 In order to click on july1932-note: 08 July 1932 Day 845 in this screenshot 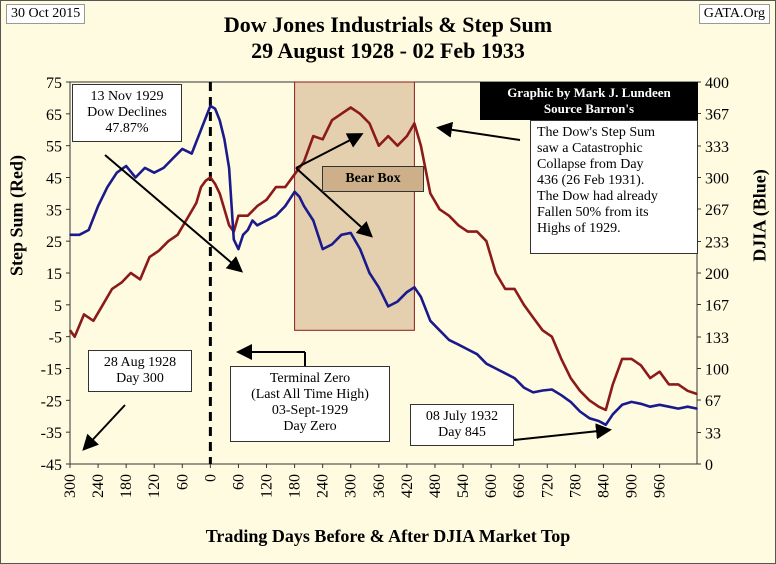, I will do `click(462, 425)`.